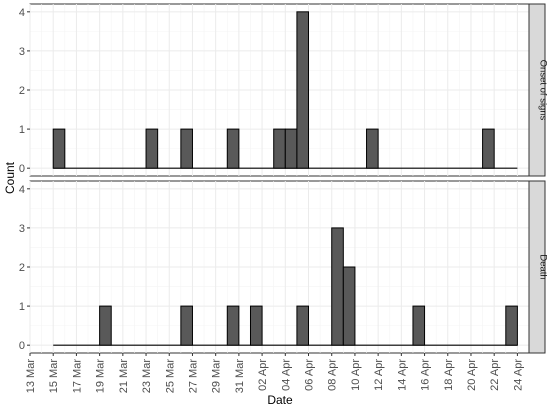  Describe the element at coordinates (449, 375) in the screenshot. I see `x-tick-label: 18 Apr` at that location.